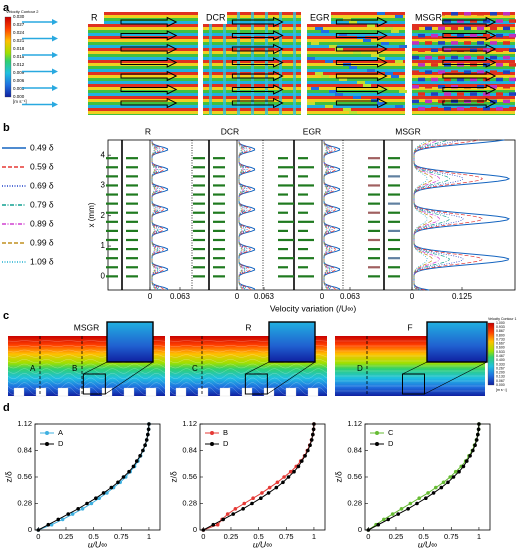 Image resolution: width=520 pixels, height=551 pixels. Describe the element at coordinates (500, 364) in the screenshot. I see `colorbar-tick: 0.333` at that location.